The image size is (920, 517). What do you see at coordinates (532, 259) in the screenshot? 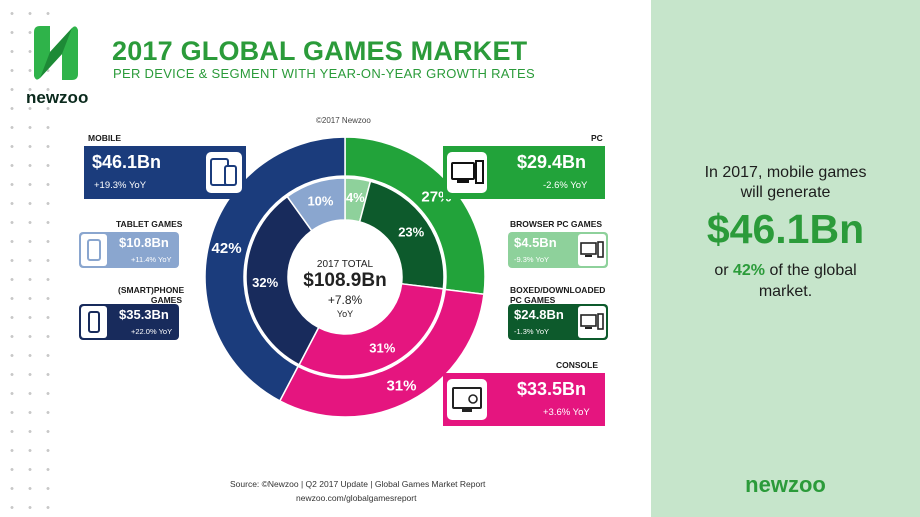
I see `browser-yoy: -9.3% YoY` at bounding box center [532, 259].